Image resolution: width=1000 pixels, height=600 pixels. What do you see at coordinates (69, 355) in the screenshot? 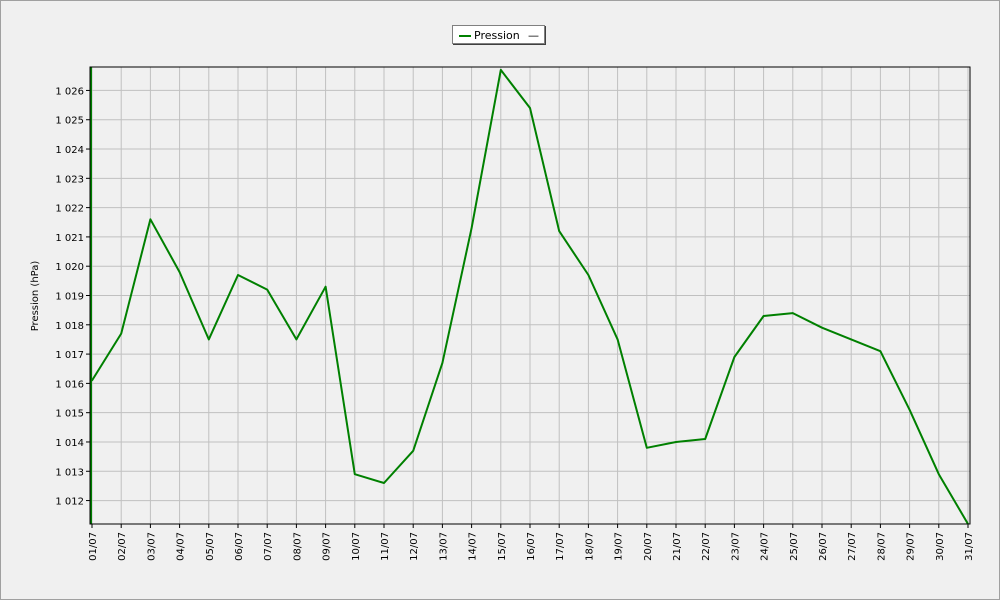
I see `y-tick-label: 1 017` at bounding box center [69, 355].